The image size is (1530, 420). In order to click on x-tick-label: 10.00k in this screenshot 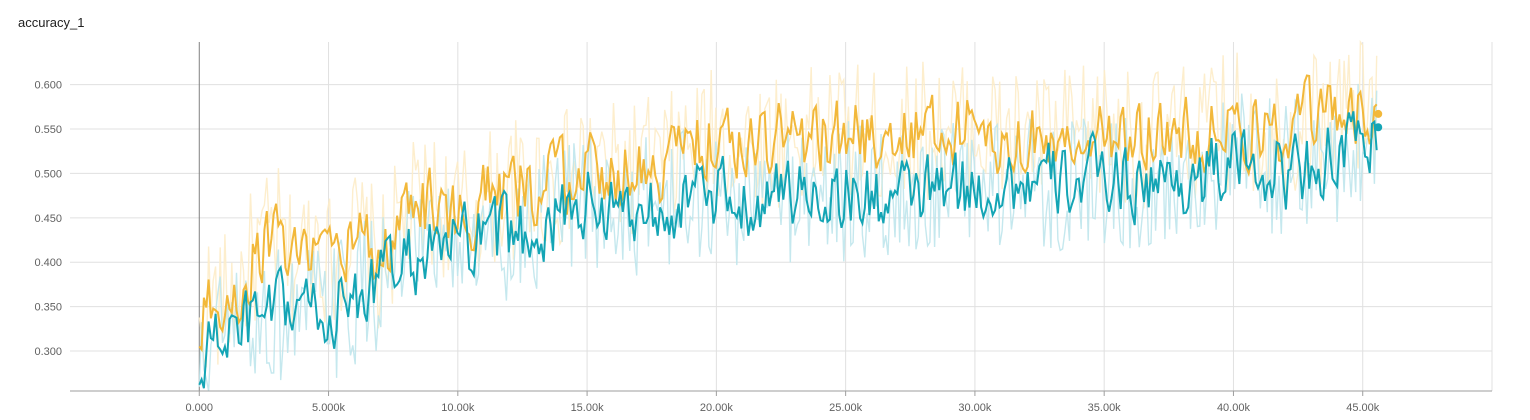, I will do `click(458, 408)`.